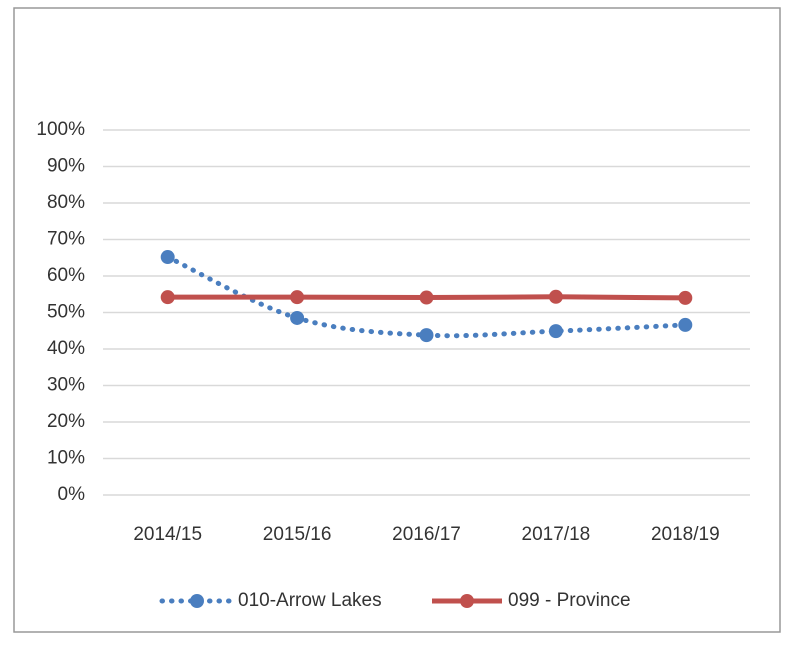 This screenshot has width=795, height=654. What do you see at coordinates (66, 202) in the screenshot?
I see `y-tick-label: 80%` at bounding box center [66, 202].